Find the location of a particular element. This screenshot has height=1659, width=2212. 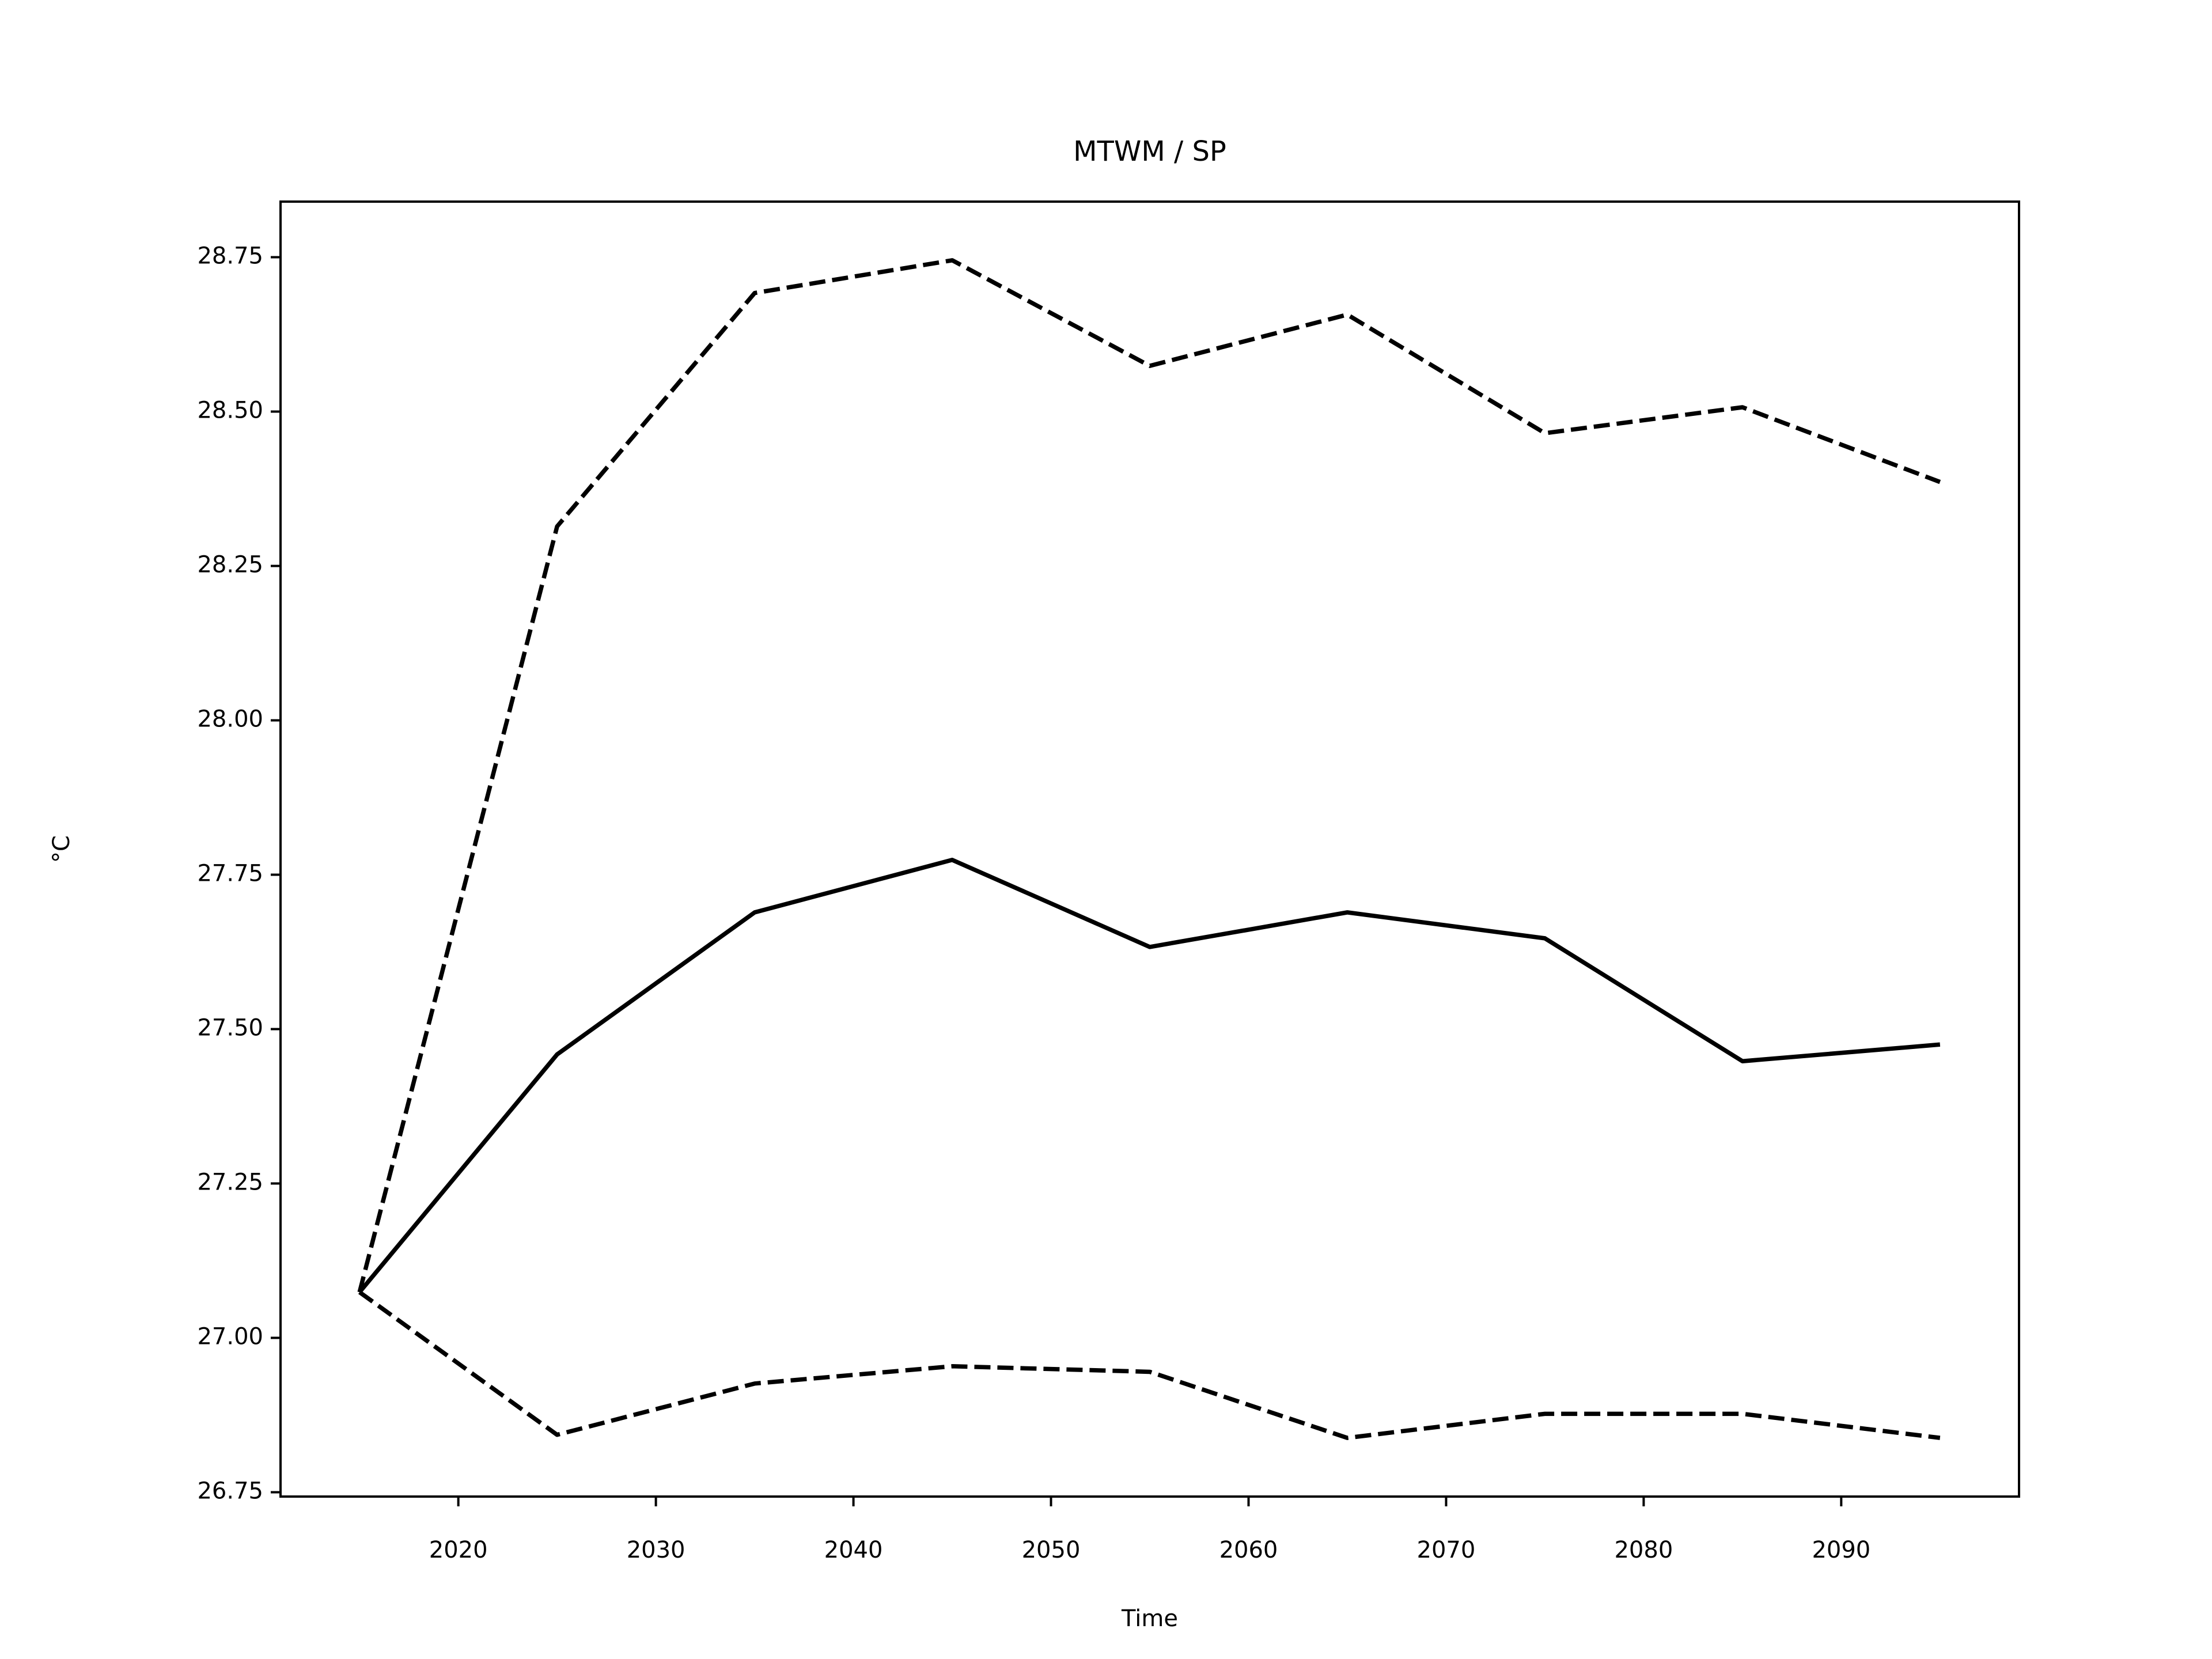

y-tick-label: 27.00 is located at coordinates (230, 1336).